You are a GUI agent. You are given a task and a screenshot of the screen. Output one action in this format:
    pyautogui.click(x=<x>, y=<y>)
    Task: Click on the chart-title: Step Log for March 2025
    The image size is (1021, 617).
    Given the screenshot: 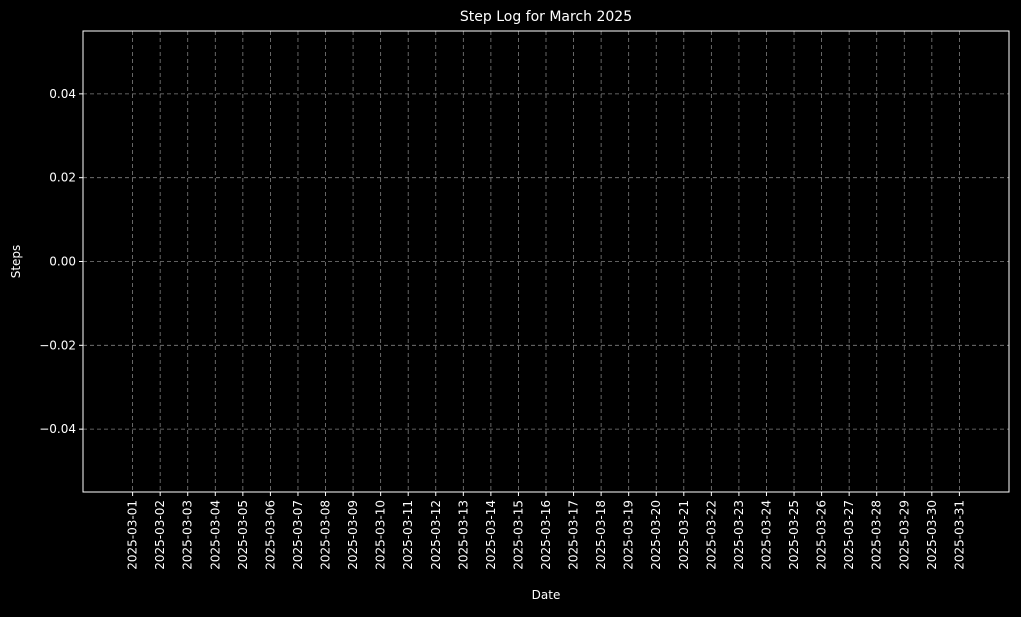 What is the action you would take?
    pyautogui.click(x=546, y=17)
    